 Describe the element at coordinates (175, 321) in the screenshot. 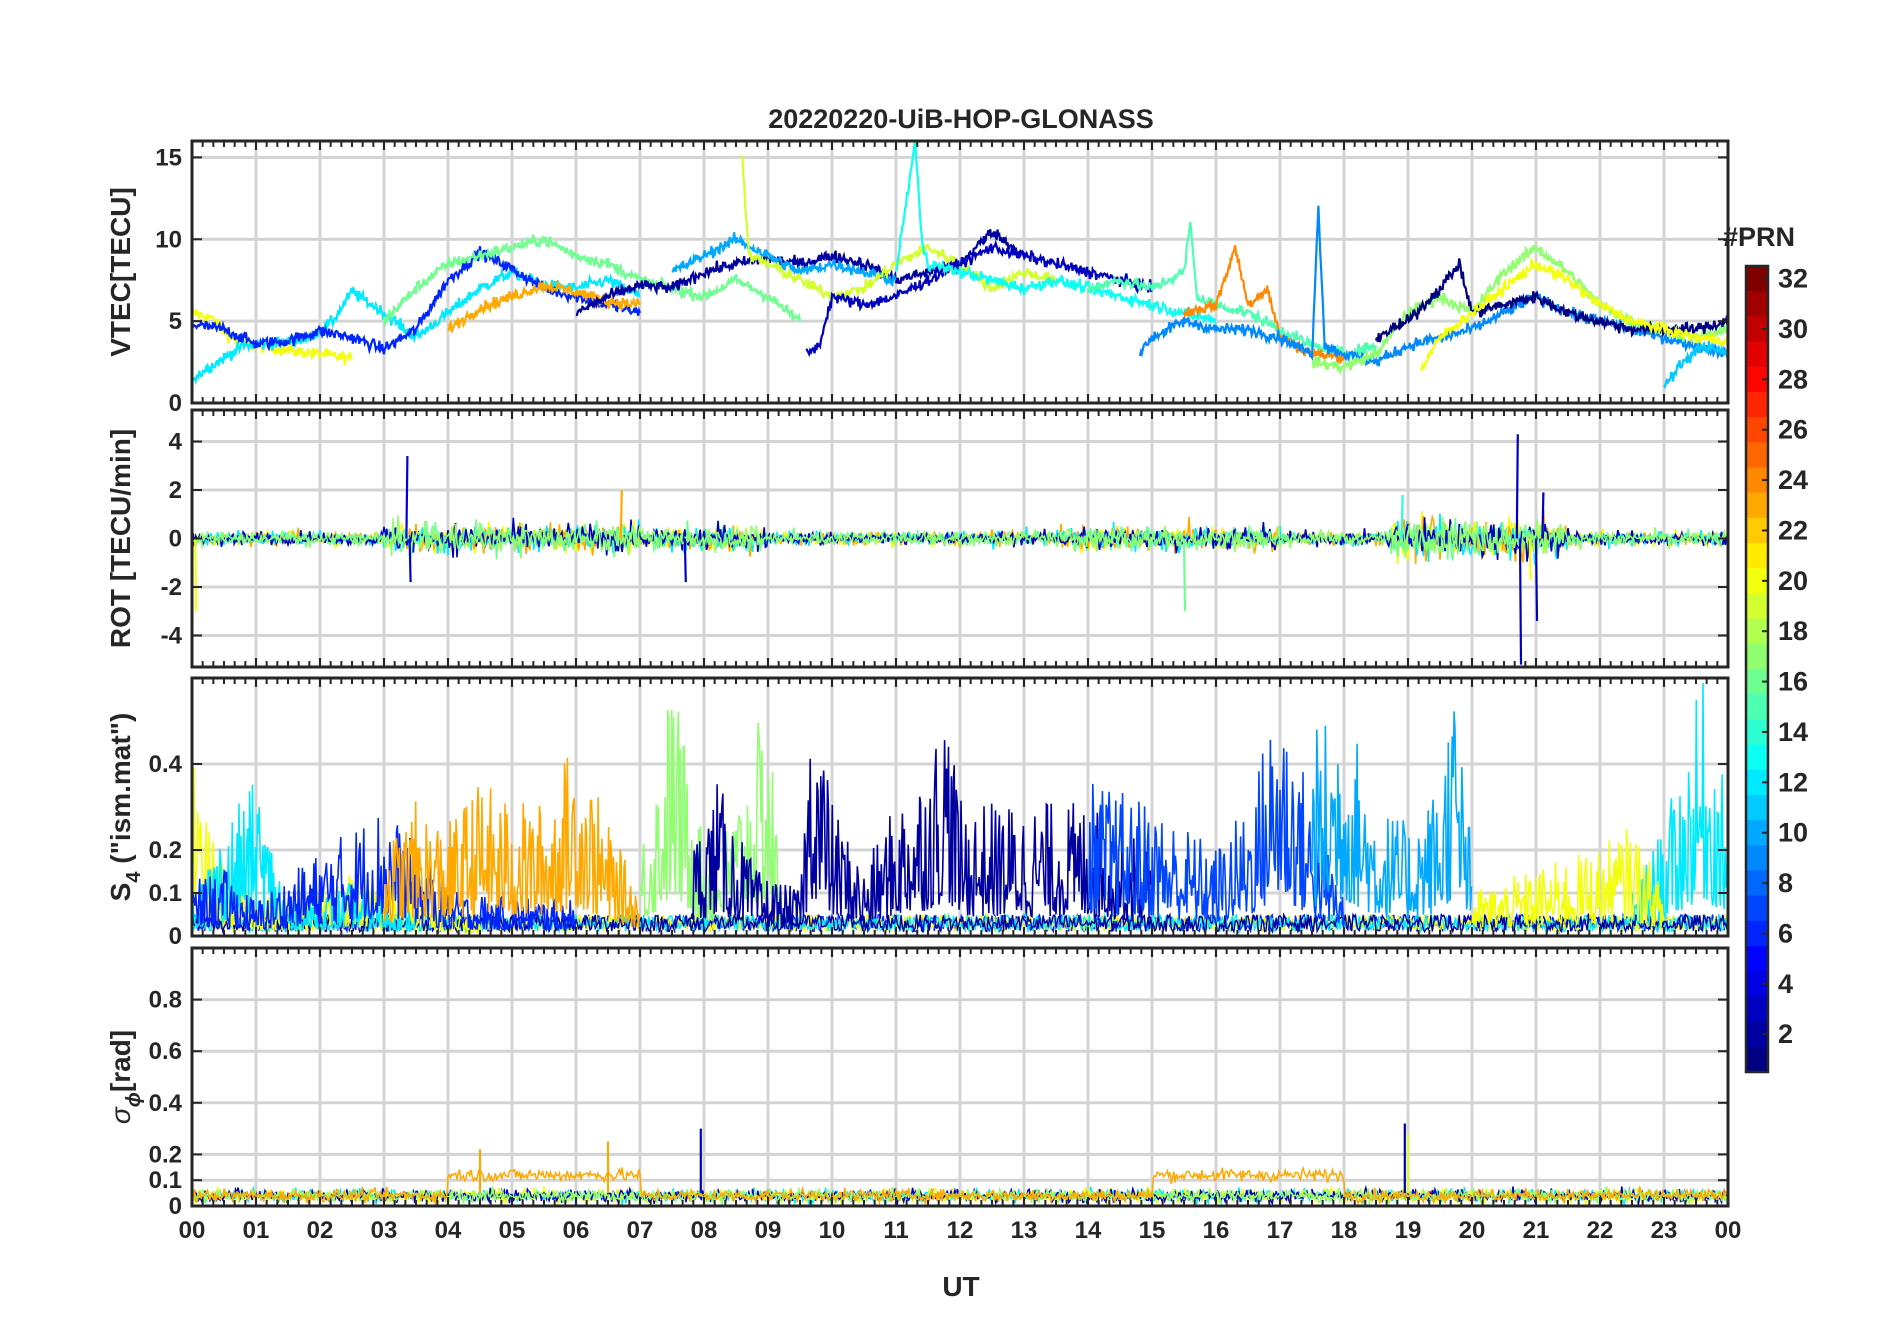

I see `y-tick-label: 5` at that location.